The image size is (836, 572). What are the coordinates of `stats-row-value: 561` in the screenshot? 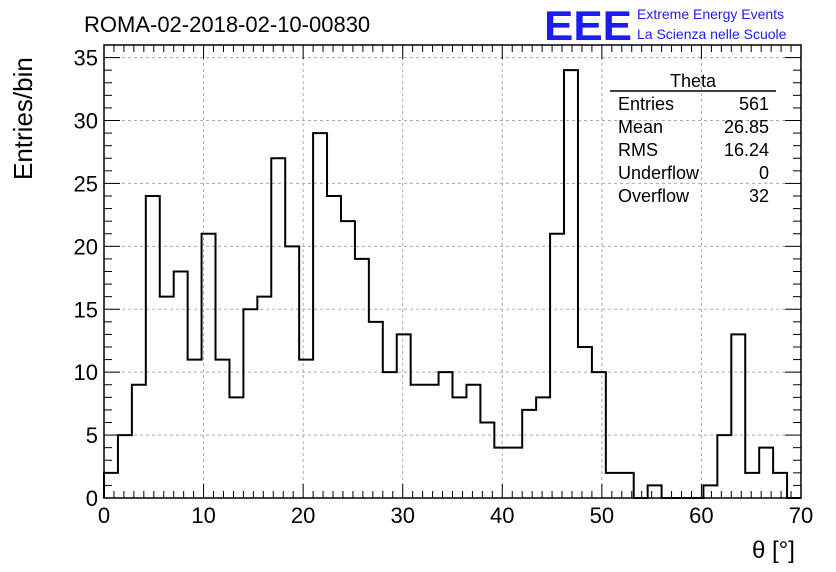 It's located at (754, 104).